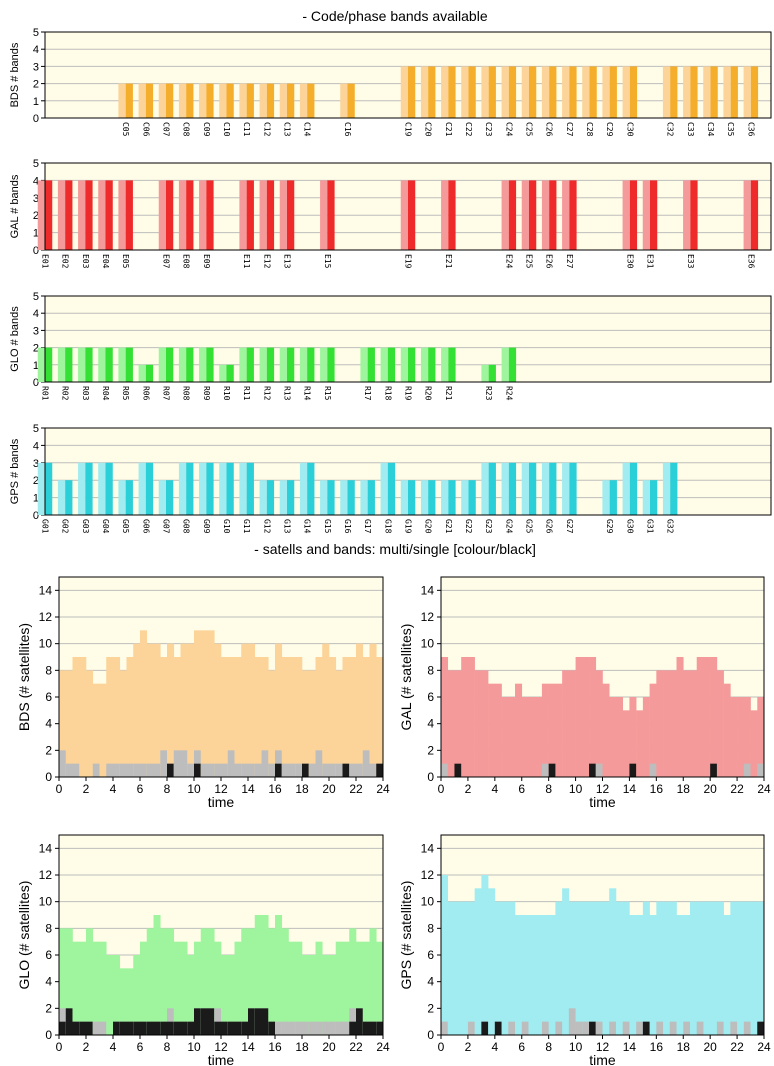 The height and width of the screenshot is (1066, 774). Describe the element at coordinates (45, 261) in the screenshot. I see `category-label: E01` at that location.